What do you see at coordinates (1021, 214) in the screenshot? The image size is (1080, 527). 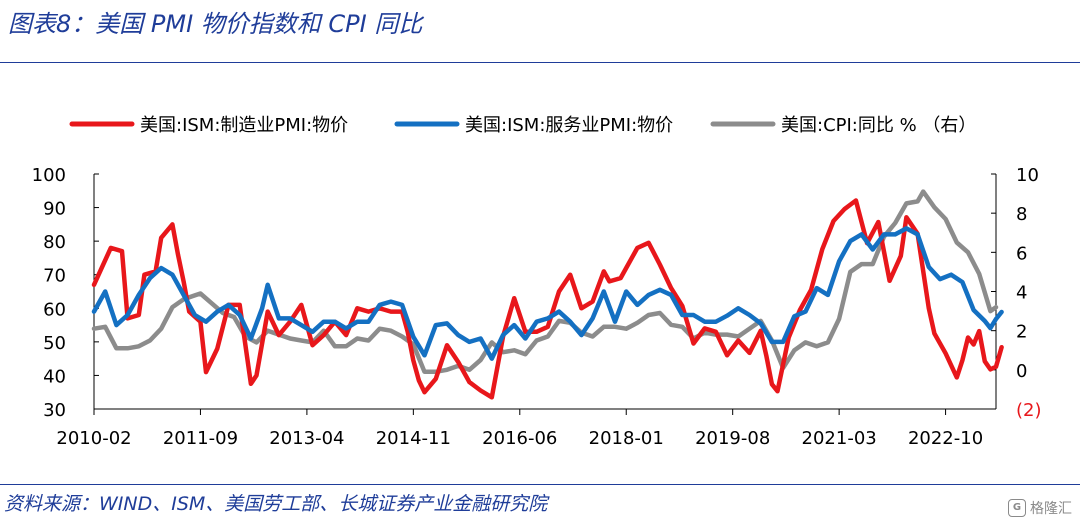 I see `right-tick-label: 8` at bounding box center [1021, 214].